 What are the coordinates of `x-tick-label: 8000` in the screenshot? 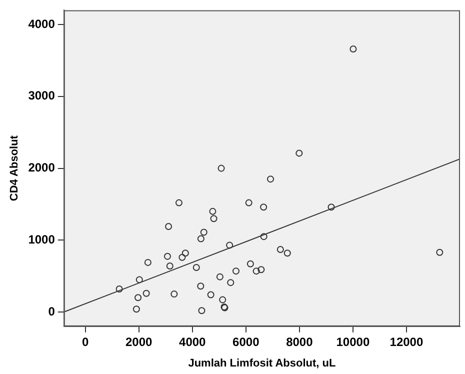 It's located at (300, 341).